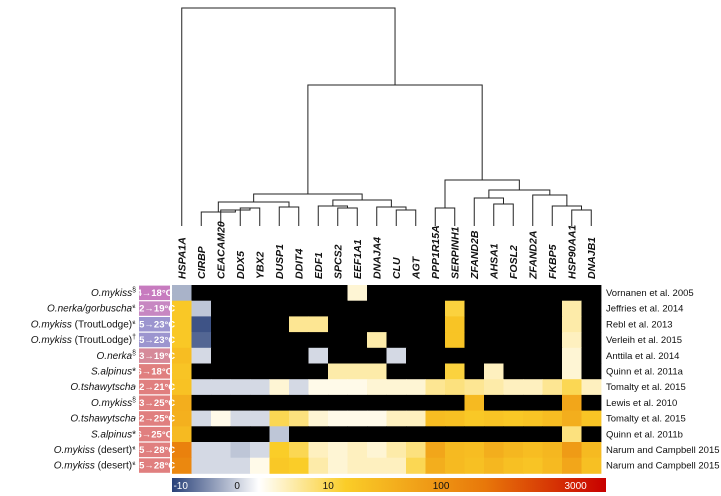  Describe the element at coordinates (113, 293) in the screenshot. I see `species-label: O.mykiss§` at that location.